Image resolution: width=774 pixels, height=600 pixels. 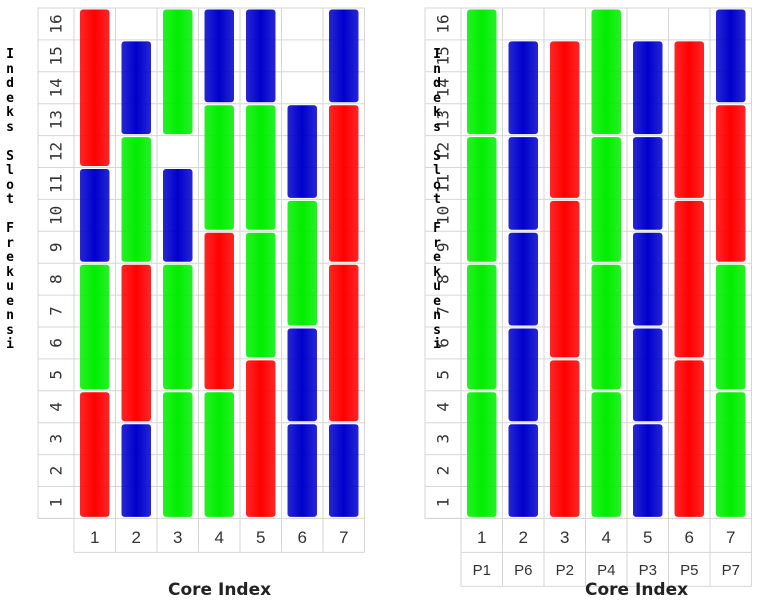 What do you see at coordinates (443, 439) in the screenshot?
I see `y-tick-label: 3` at bounding box center [443, 439].